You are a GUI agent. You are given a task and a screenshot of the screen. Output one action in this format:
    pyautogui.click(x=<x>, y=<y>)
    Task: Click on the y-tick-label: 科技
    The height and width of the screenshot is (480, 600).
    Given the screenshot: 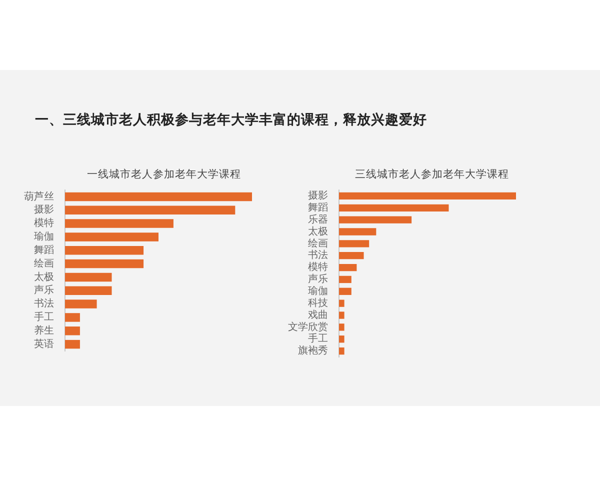 What is the action you would take?
    pyautogui.click(x=318, y=302)
    